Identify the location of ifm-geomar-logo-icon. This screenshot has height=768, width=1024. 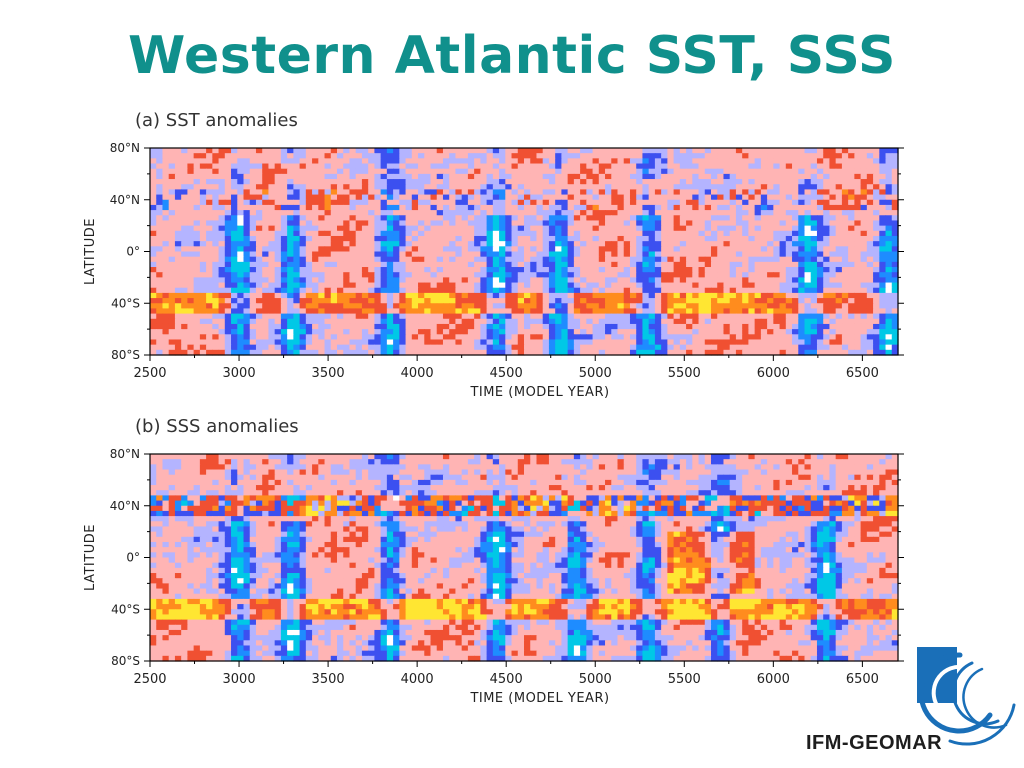
(966, 696).